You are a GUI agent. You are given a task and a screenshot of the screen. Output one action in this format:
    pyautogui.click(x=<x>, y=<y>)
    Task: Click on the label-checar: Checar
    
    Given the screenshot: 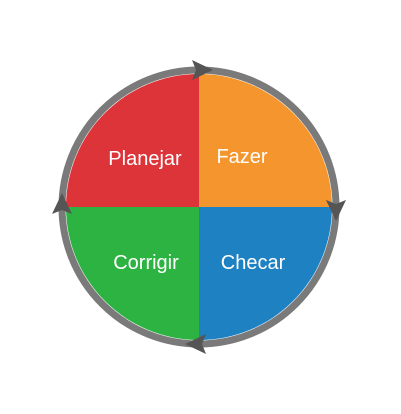 What is the action you would take?
    pyautogui.click(x=253, y=263)
    